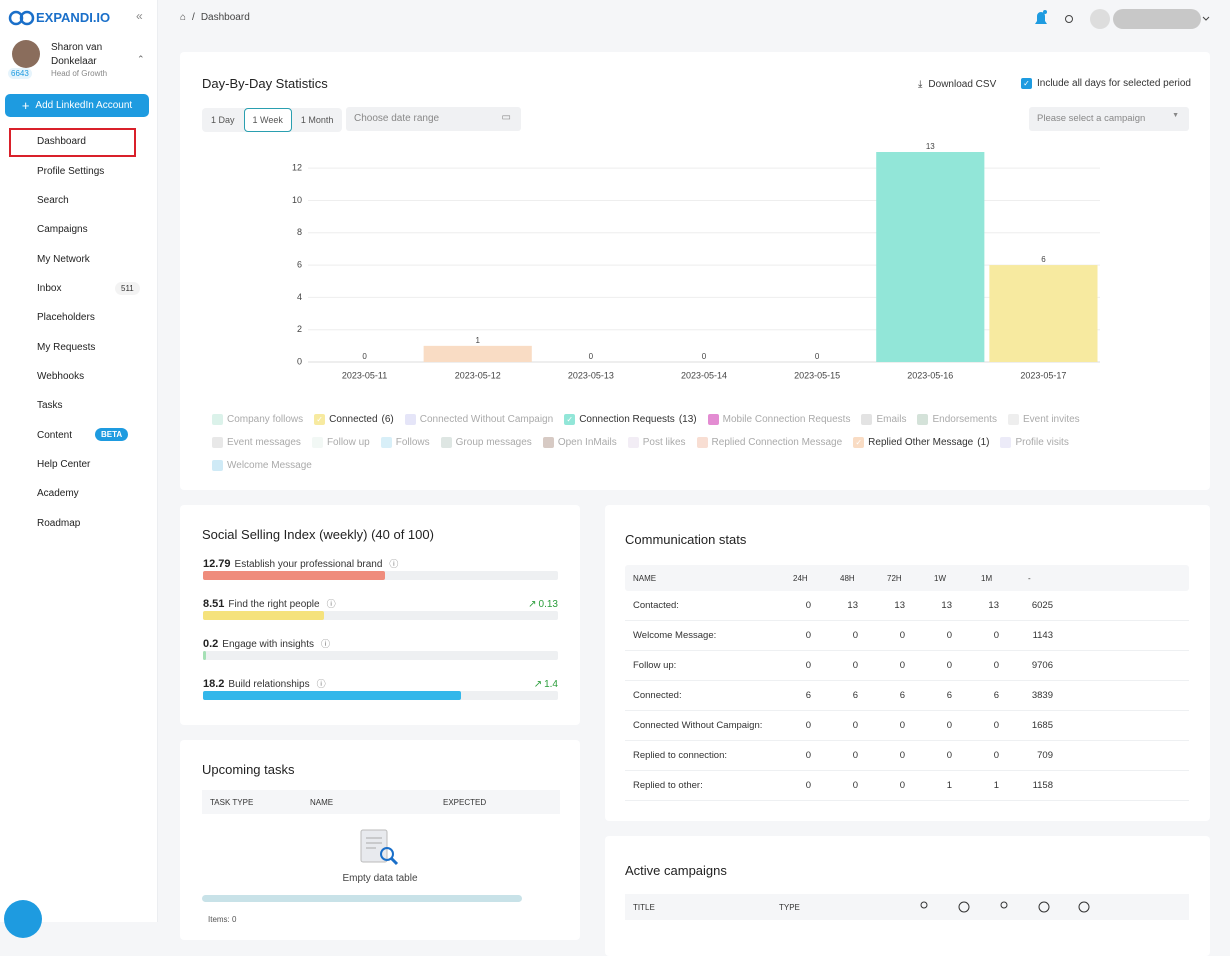  I want to click on tasks-header, so click(381, 802).